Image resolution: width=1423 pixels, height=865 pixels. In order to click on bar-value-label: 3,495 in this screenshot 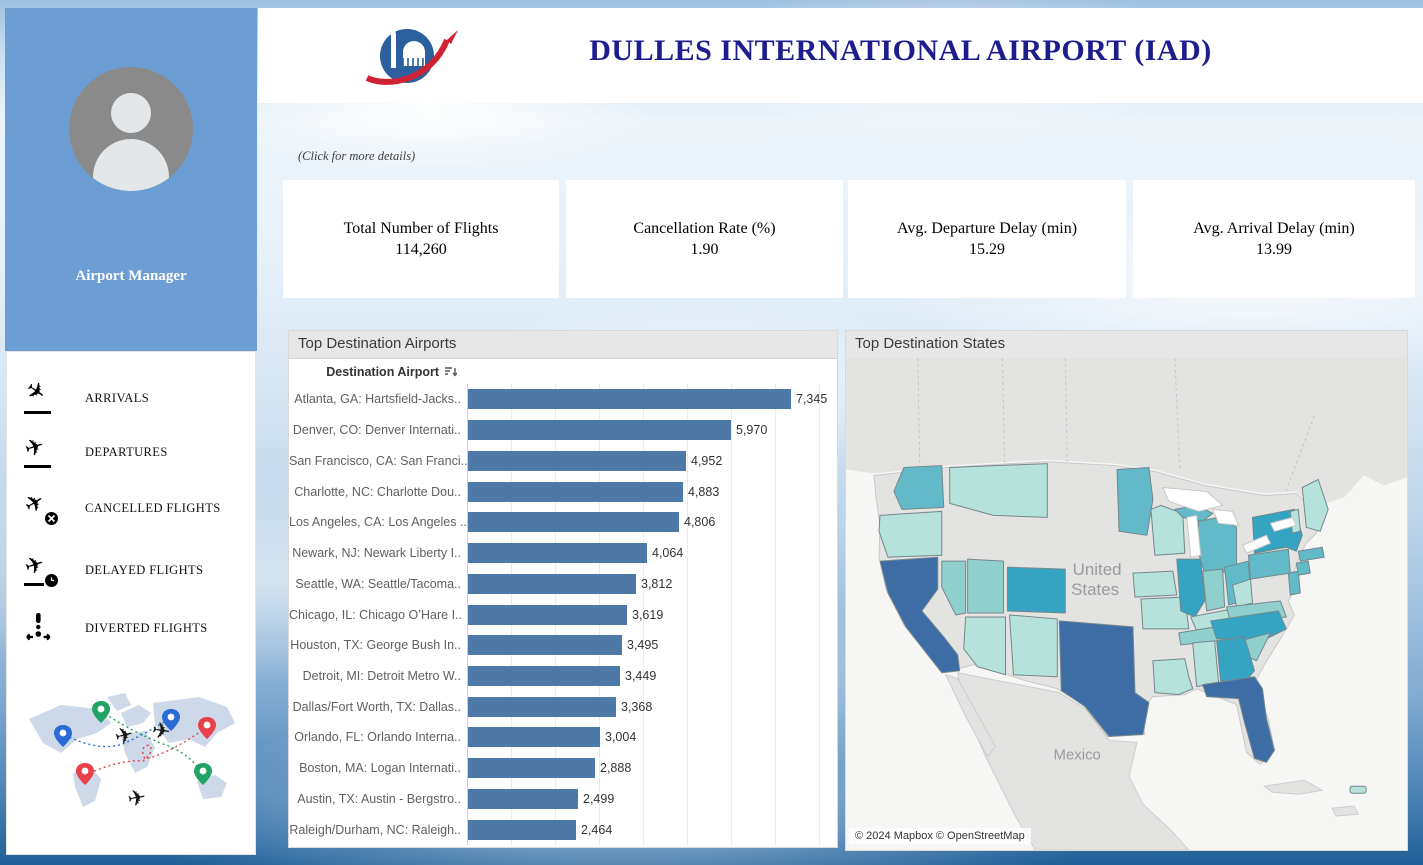, I will do `click(643, 645)`.